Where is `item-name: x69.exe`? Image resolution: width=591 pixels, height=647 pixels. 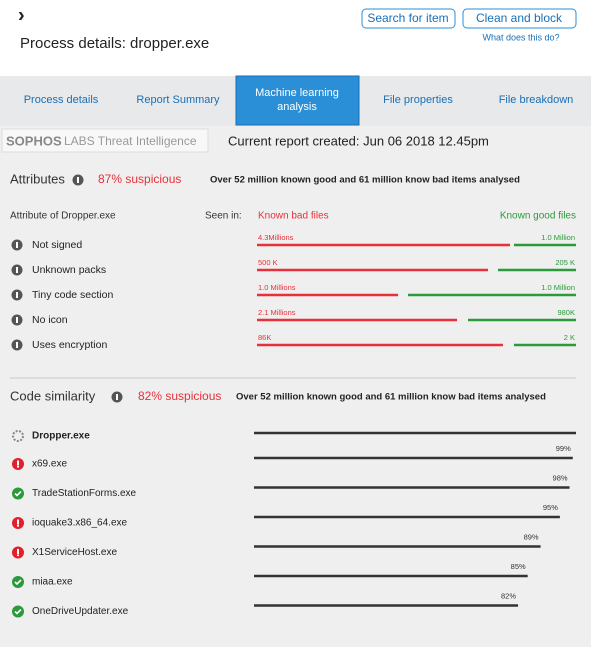 item-name: x69.exe is located at coordinates (49, 464).